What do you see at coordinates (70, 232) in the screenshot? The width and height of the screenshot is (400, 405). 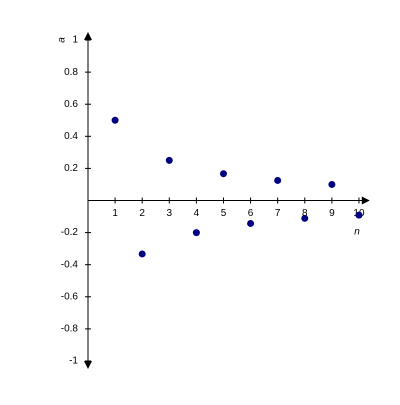 I see `y-tick-label: -0.2` at bounding box center [70, 232].